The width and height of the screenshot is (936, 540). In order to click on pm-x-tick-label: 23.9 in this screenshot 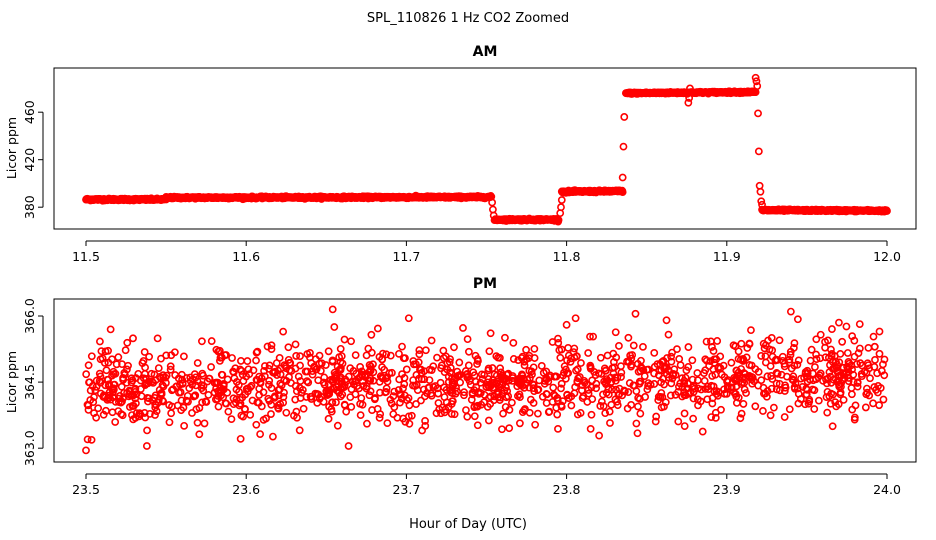, I will do `click(727, 489)`.